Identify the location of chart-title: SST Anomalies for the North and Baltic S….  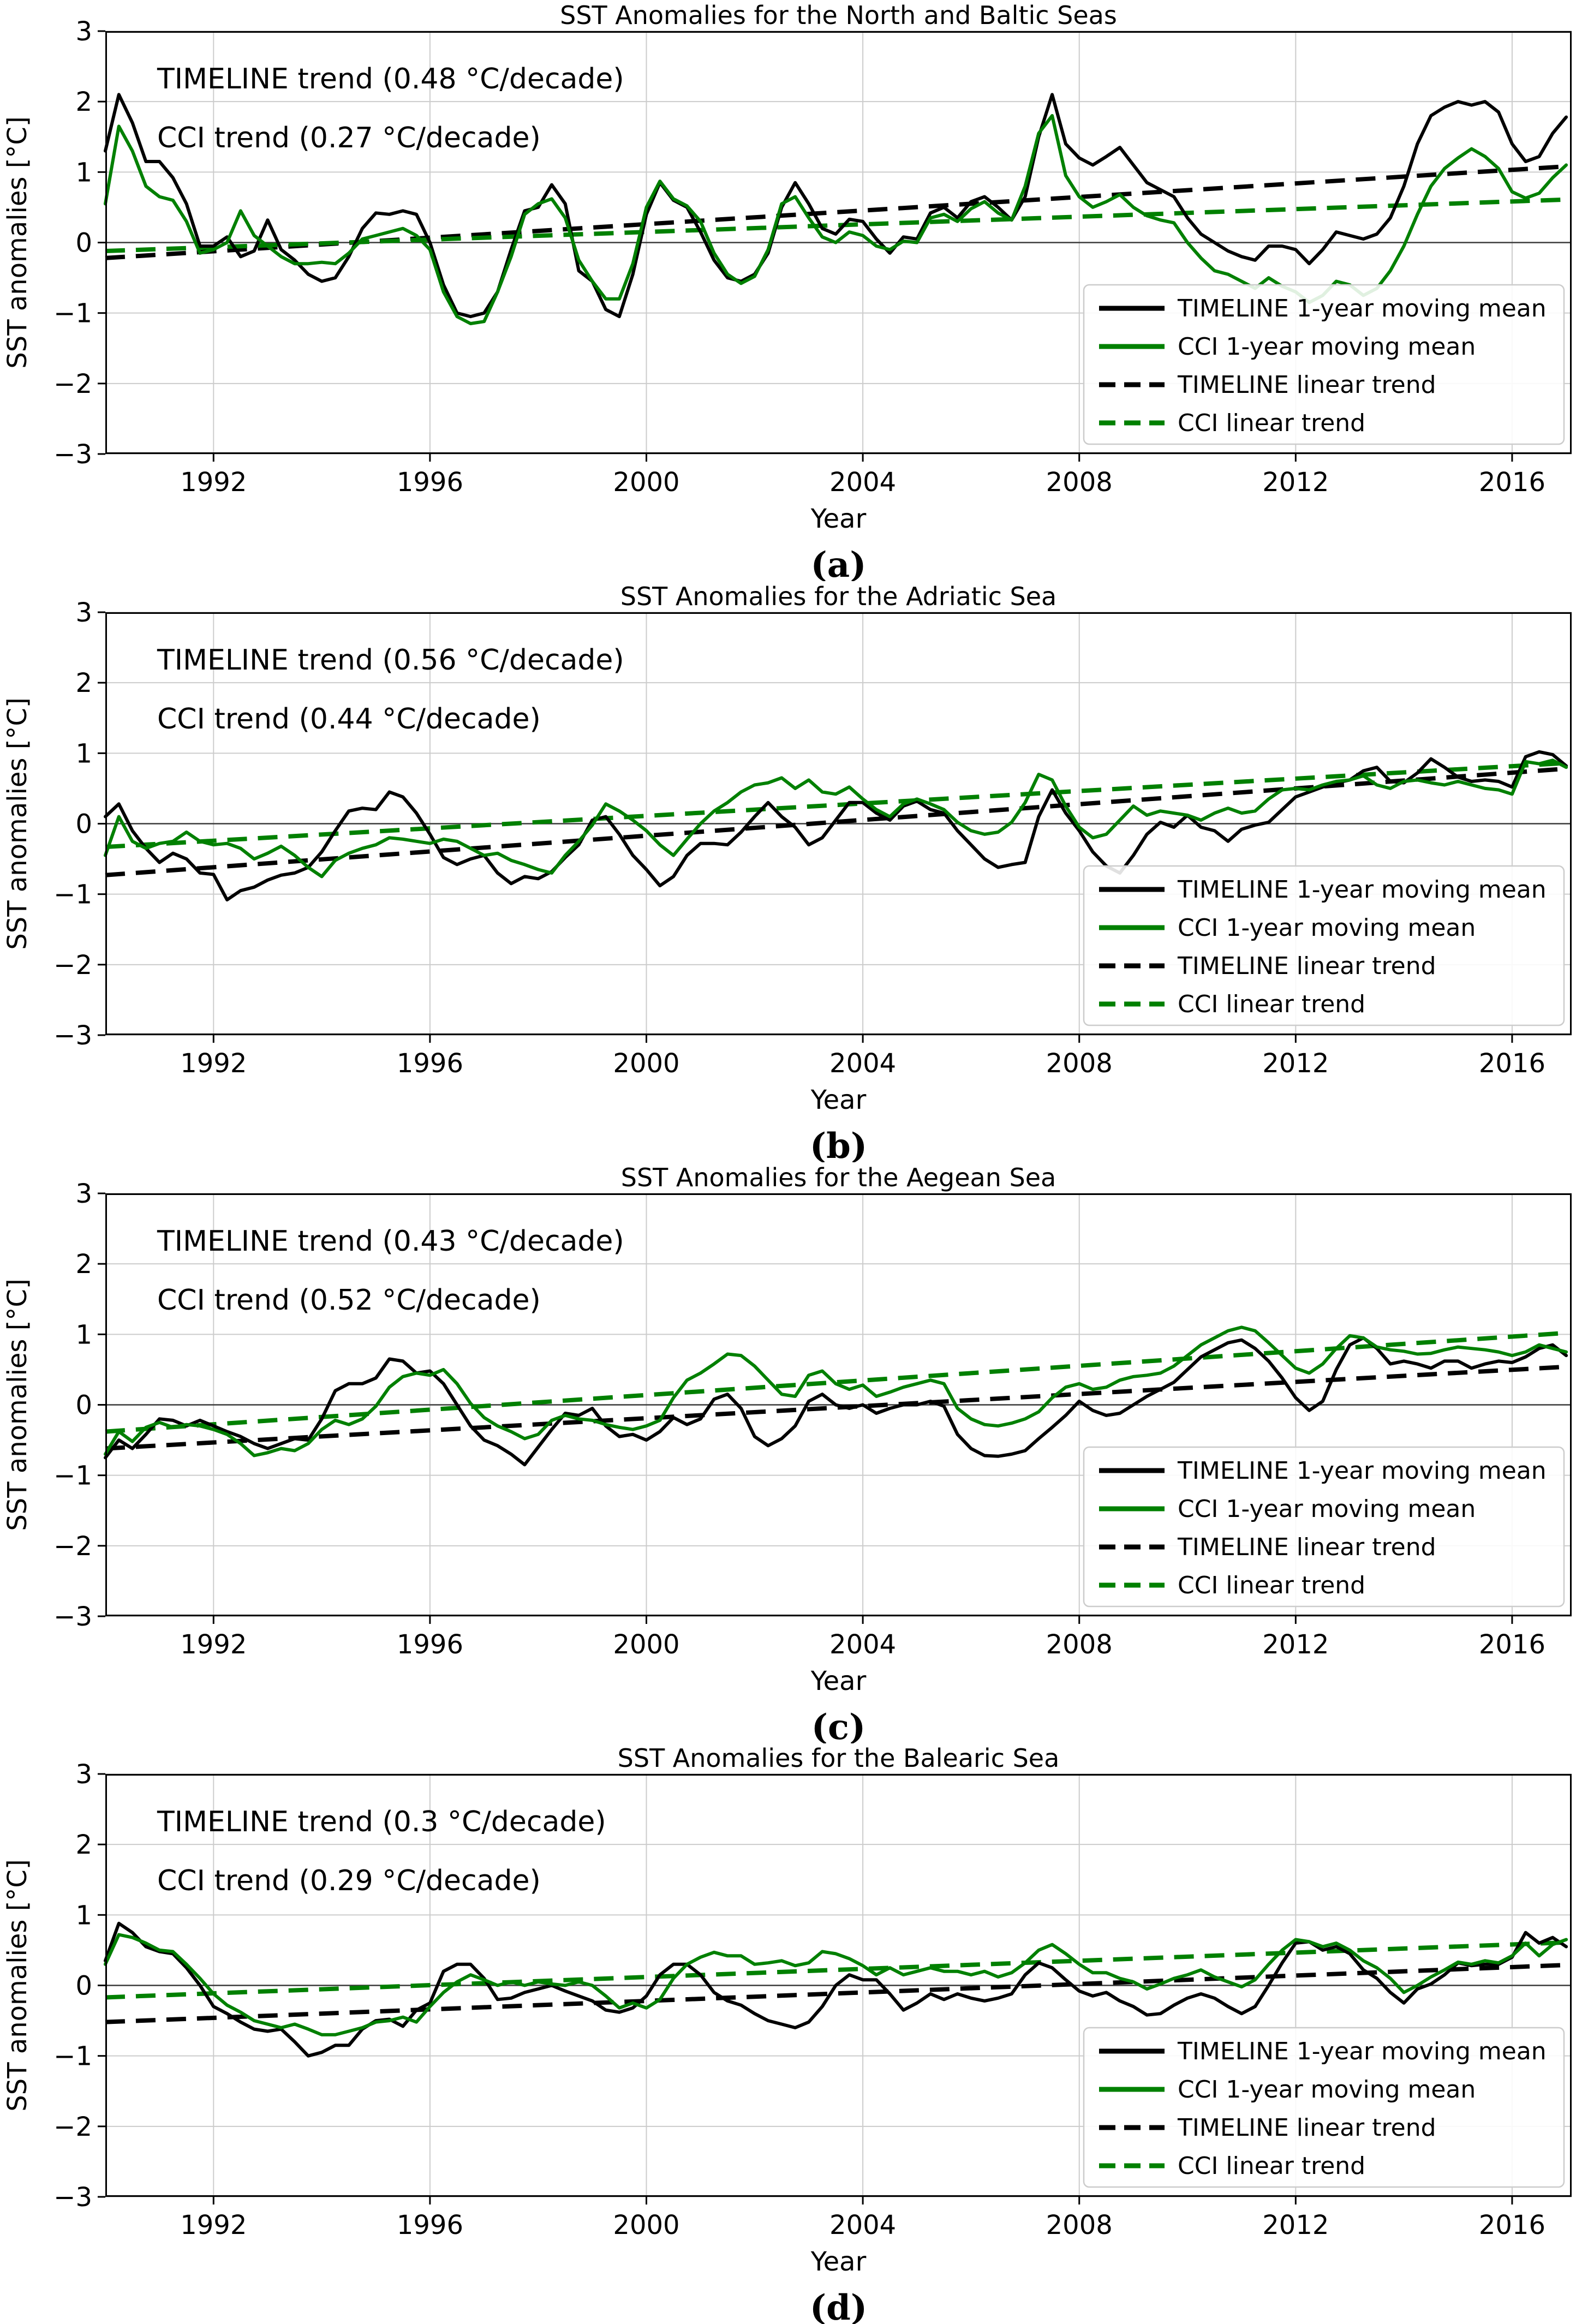
(838, 16).